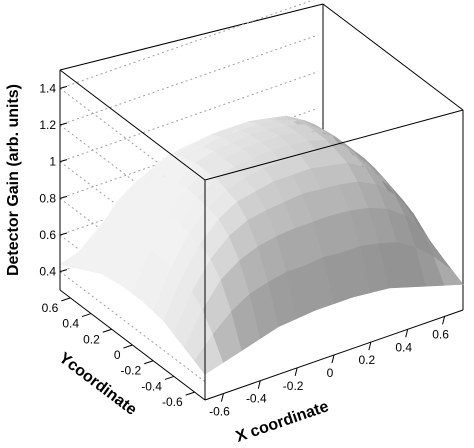 Image resolution: width=474 pixels, height=448 pixels. Describe the element at coordinates (367, 360) in the screenshot. I see `x-tick-label-4: 0.2` at that location.